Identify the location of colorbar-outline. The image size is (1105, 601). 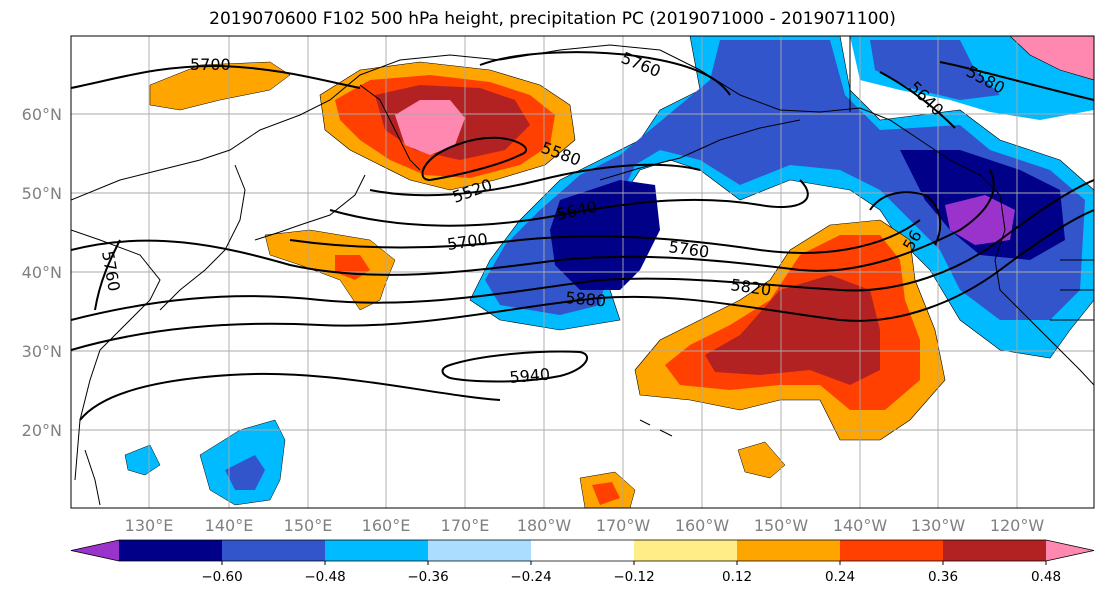
(582, 550).